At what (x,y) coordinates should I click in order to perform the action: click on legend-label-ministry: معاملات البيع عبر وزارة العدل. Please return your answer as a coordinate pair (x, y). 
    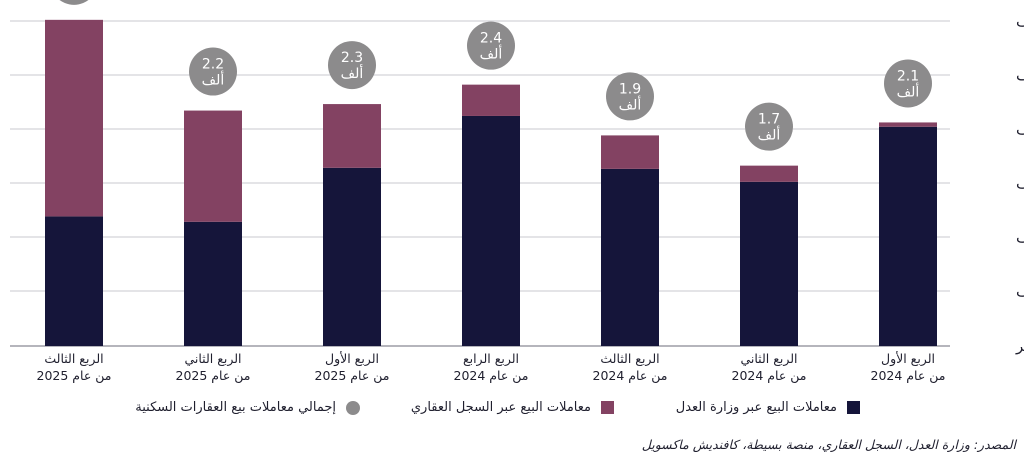
    Looking at the image, I should click on (756, 407).